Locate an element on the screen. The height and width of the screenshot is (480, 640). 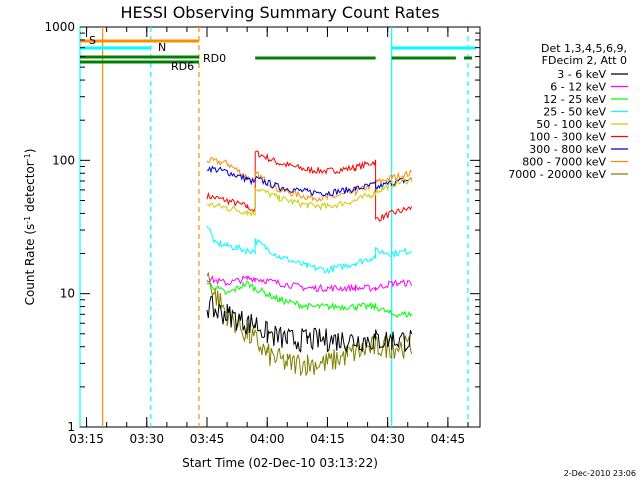
flag-label-n: N is located at coordinates (162, 47).